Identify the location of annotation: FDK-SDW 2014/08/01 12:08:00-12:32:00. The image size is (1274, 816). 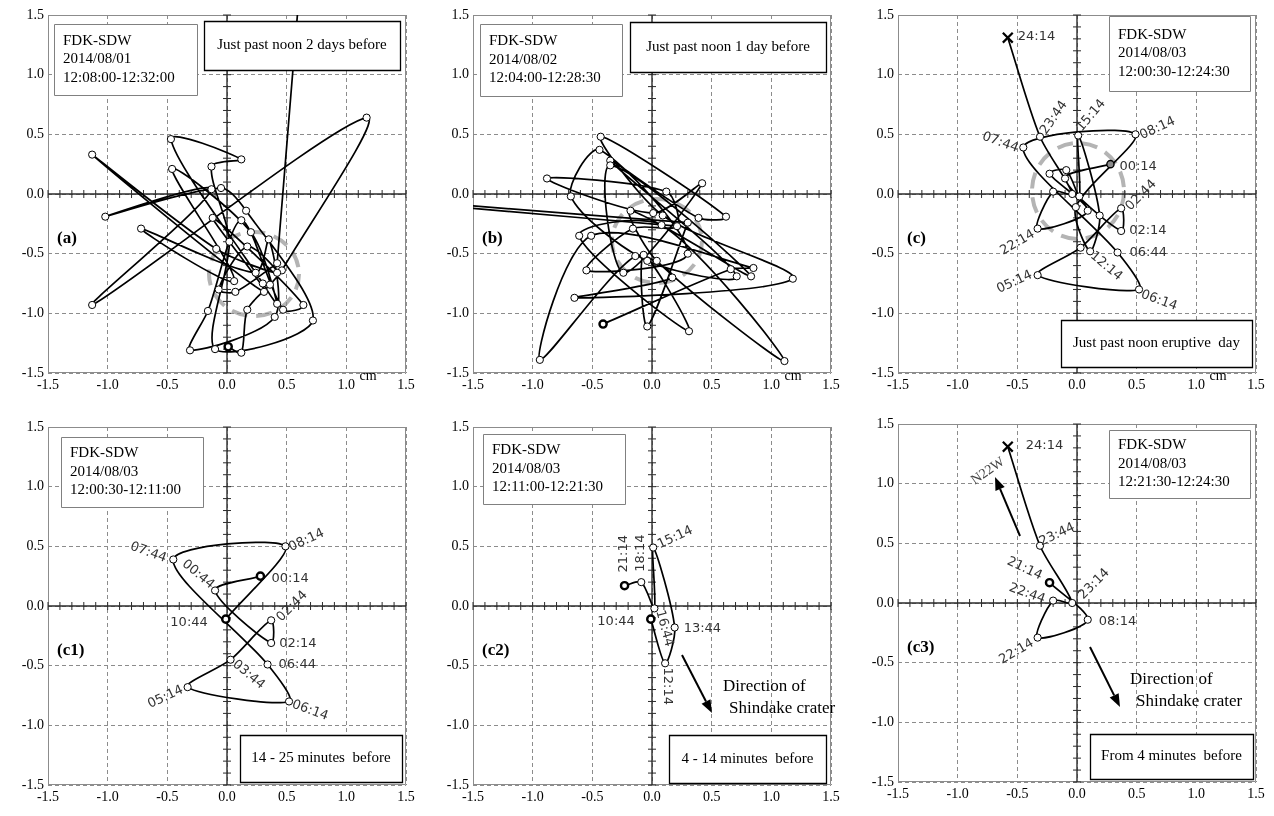
(119, 58).